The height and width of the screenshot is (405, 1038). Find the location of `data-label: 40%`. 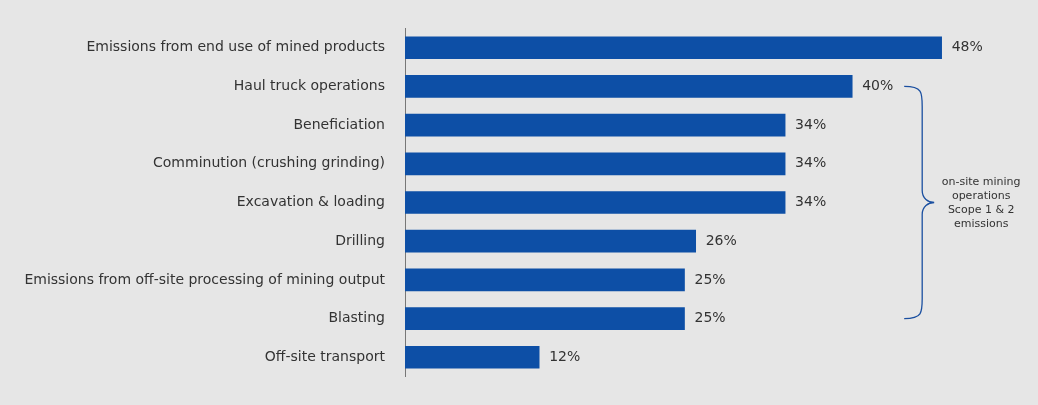

data-label: 40% is located at coordinates (878, 85).